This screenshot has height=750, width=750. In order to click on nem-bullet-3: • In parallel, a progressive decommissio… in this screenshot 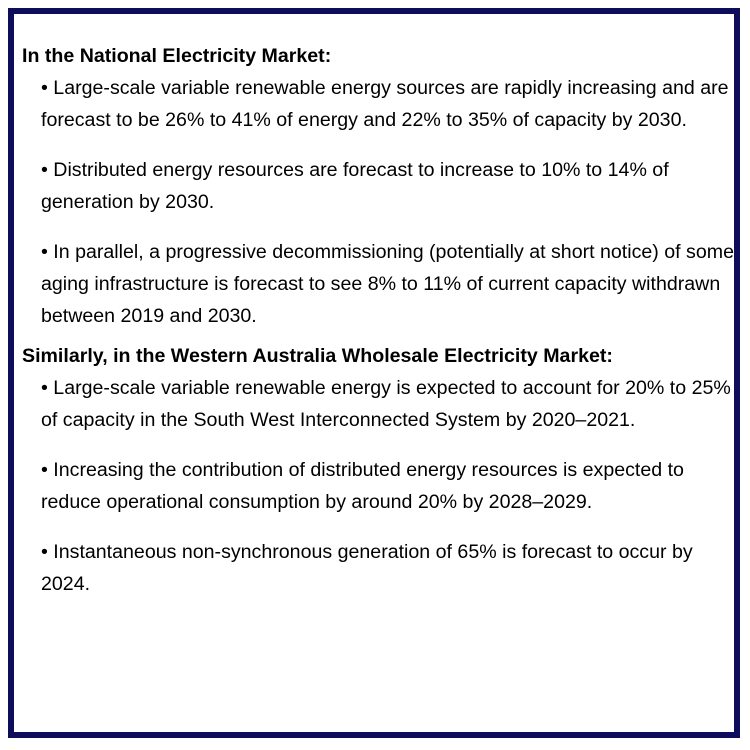, I will do `click(387, 284)`.